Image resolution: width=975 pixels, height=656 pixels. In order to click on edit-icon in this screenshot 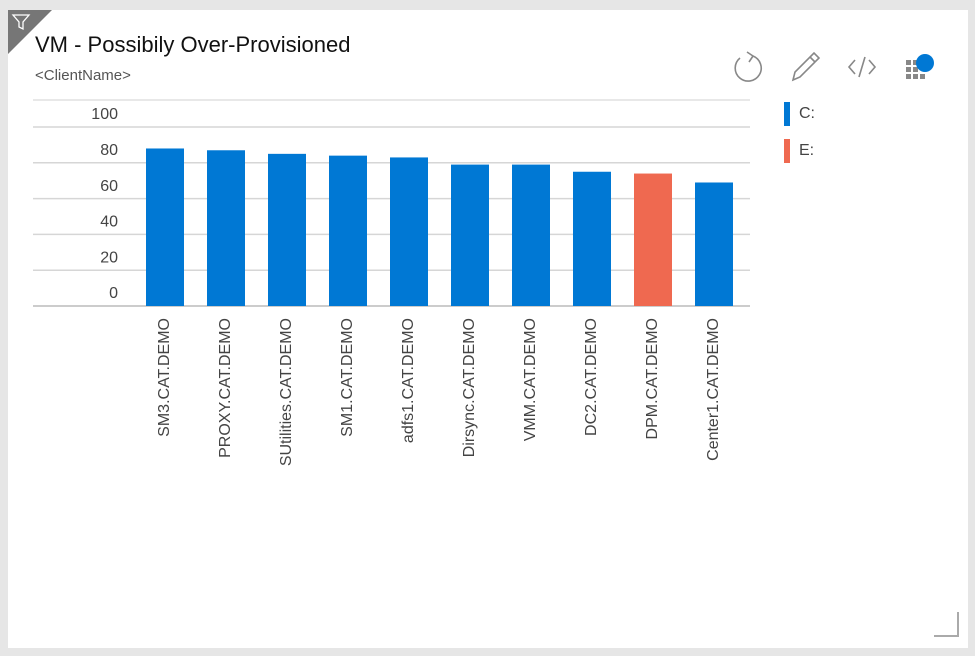, I will do `click(806, 66)`.